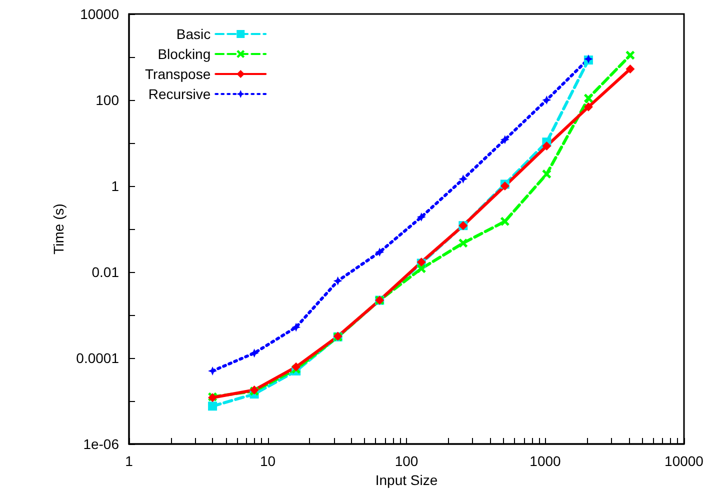 This screenshot has height=502, width=716. What do you see at coordinates (178, 74) in the screenshot?
I see `legend-label: Transpose` at bounding box center [178, 74].